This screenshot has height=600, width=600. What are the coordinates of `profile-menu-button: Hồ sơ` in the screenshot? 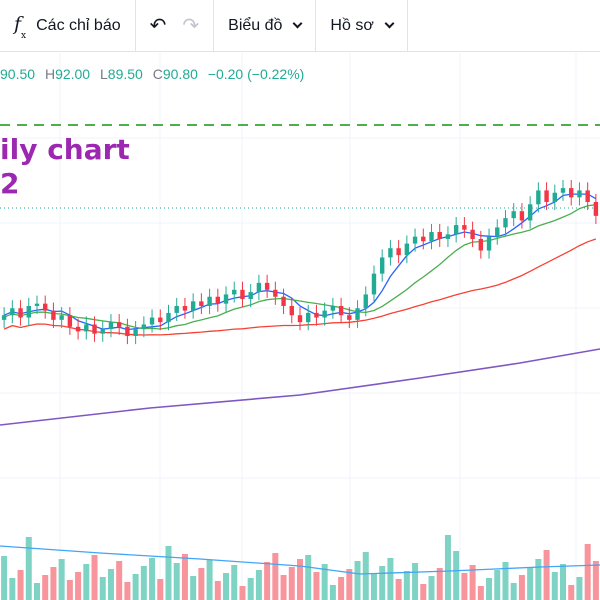 It's located at (361, 25).